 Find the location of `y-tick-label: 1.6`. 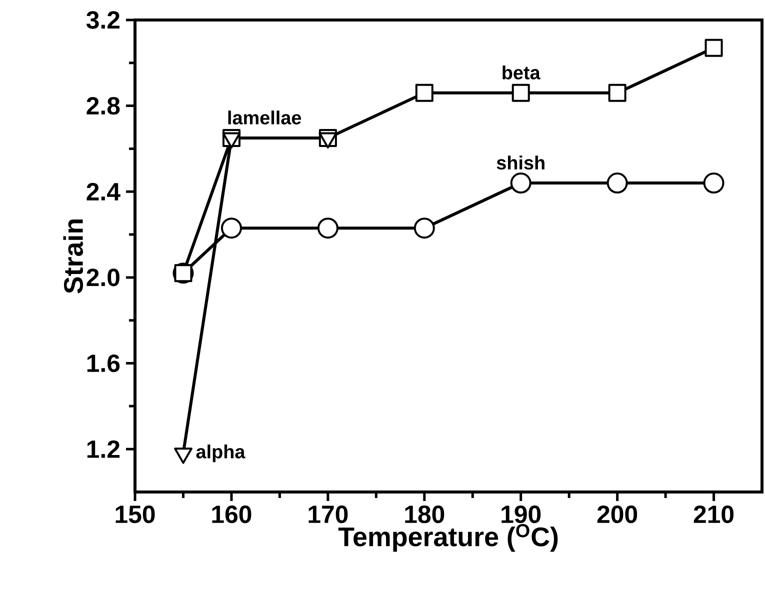

y-tick-label: 1.6 is located at coordinates (103, 363).